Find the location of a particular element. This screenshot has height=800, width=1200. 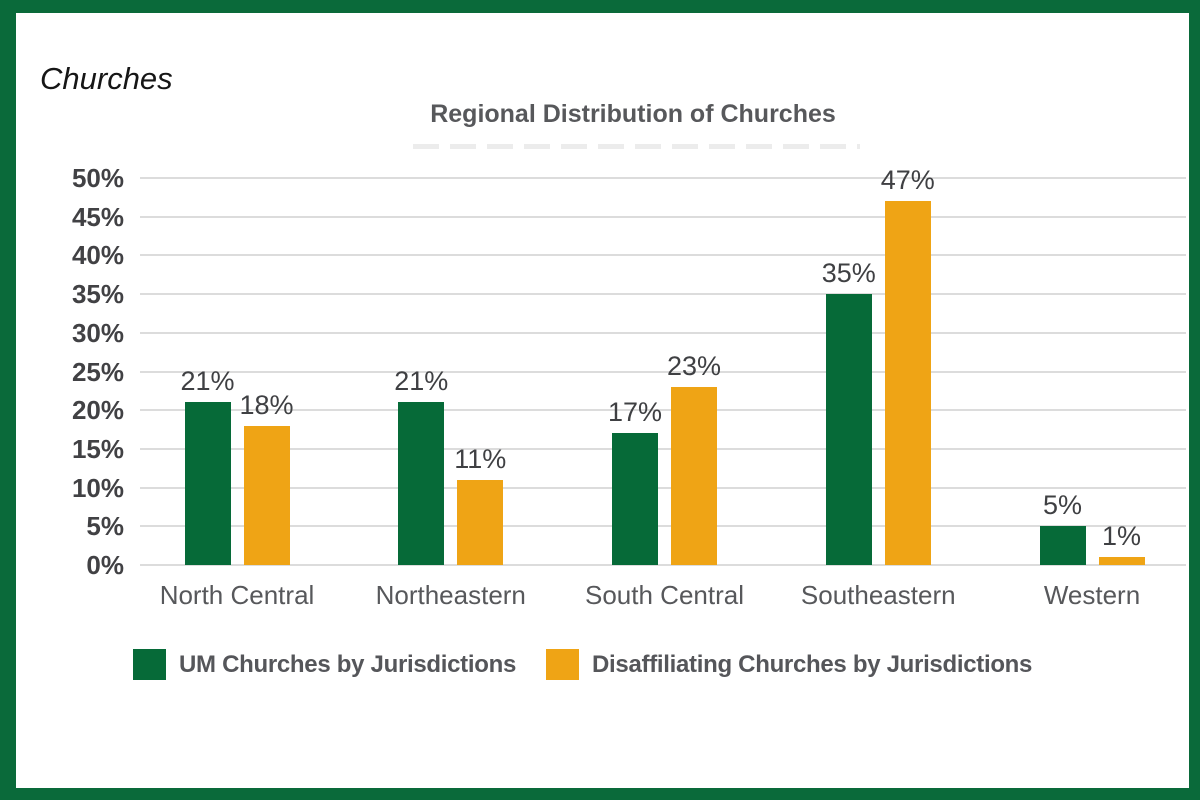

legend-label: UM Churches by Jurisdictions is located at coordinates (347, 664).